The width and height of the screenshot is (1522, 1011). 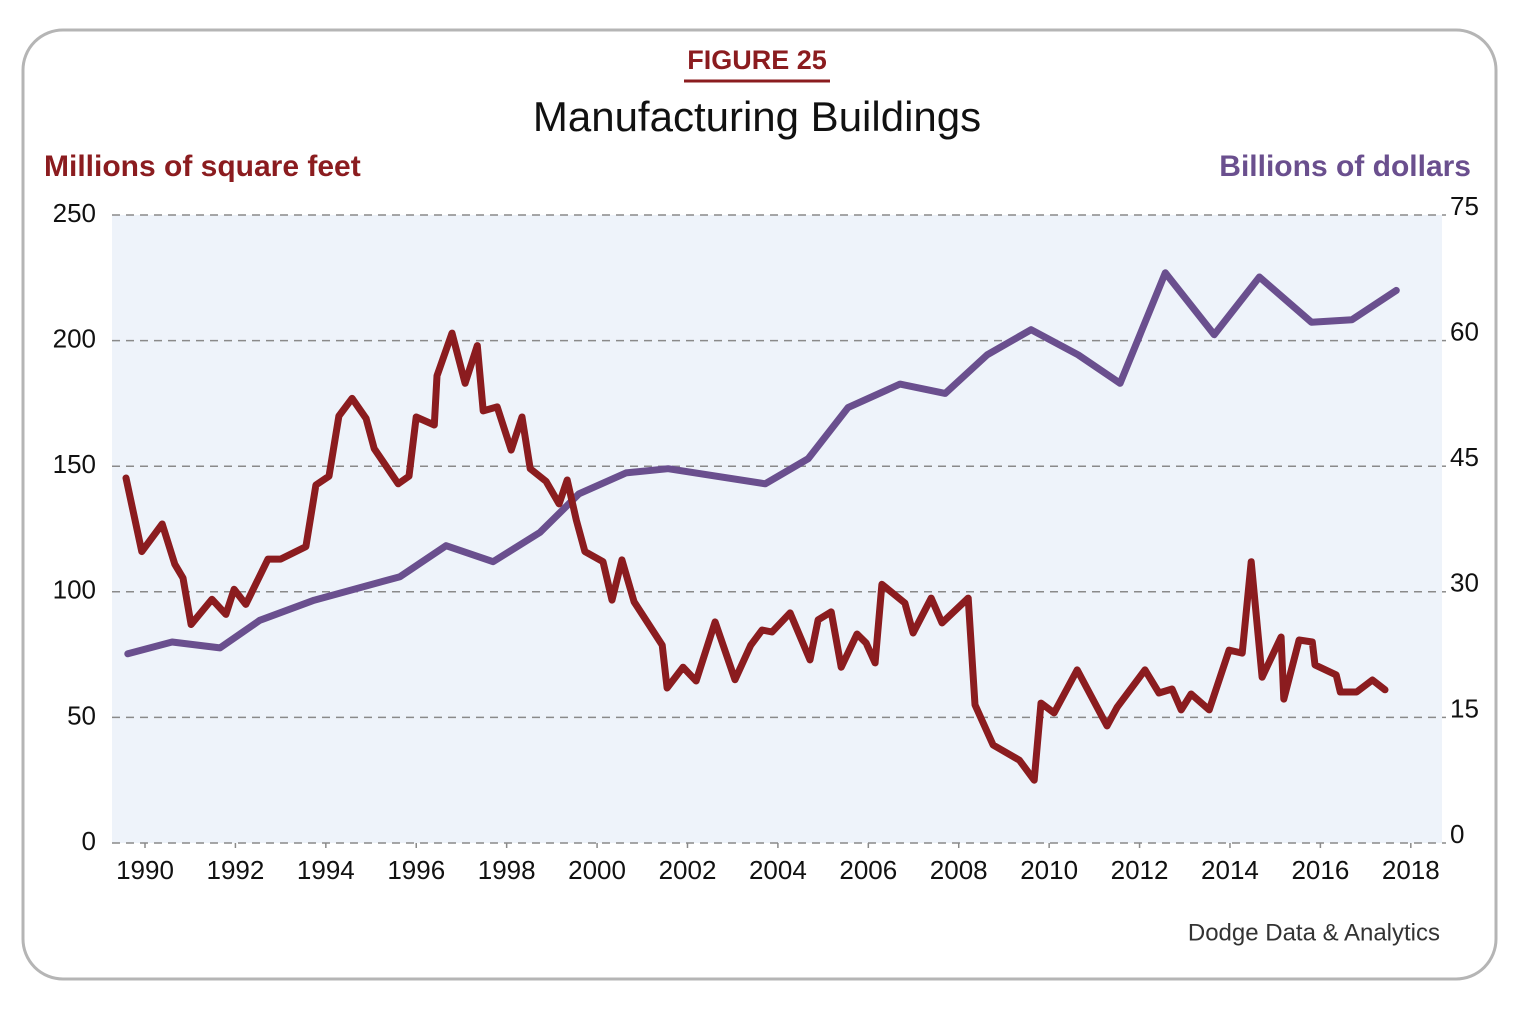 What do you see at coordinates (757, 116) in the screenshot?
I see `chart-title: Manufacturing Buildings` at bounding box center [757, 116].